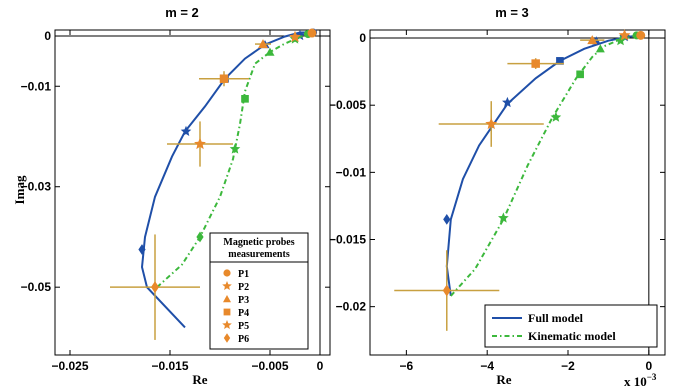  Describe the element at coordinates (169, 366) in the screenshot. I see `x-tick-label: −0.015` at that location.